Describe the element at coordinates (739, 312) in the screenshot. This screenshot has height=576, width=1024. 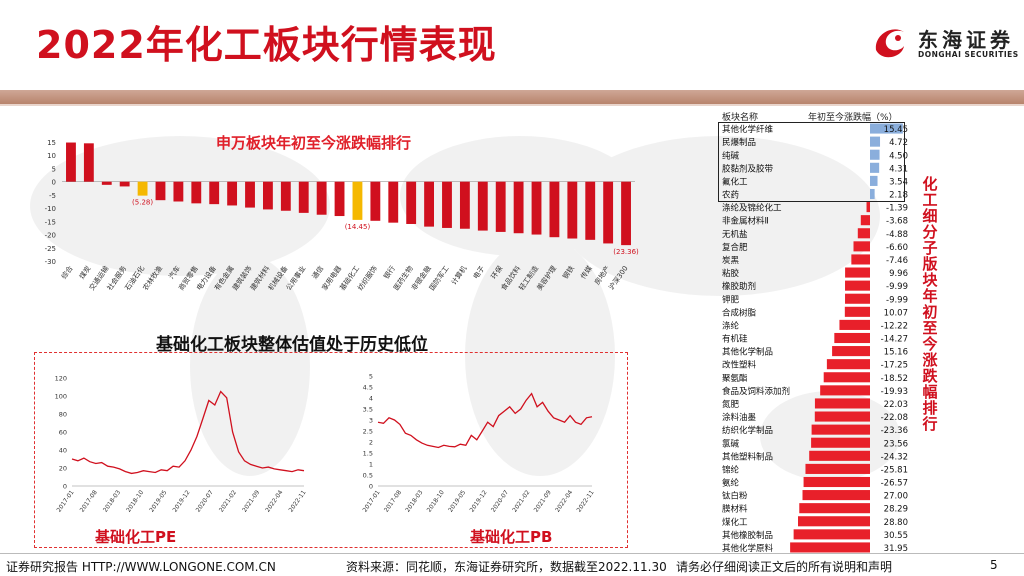
I see `subsector-name: 合成树脂` at that location.